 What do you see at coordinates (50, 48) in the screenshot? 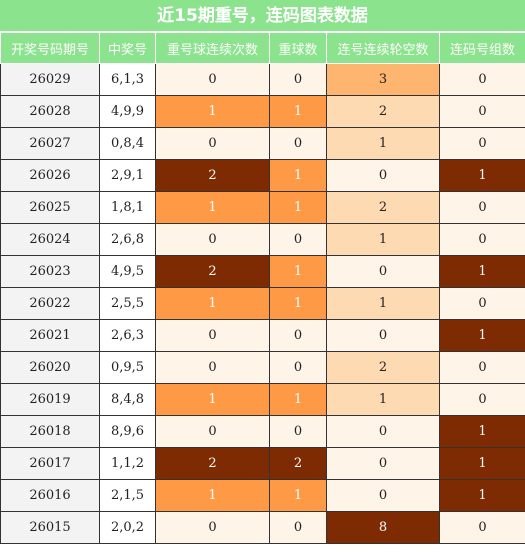
I see `header-issue: 开奖号码期号` at bounding box center [50, 48].